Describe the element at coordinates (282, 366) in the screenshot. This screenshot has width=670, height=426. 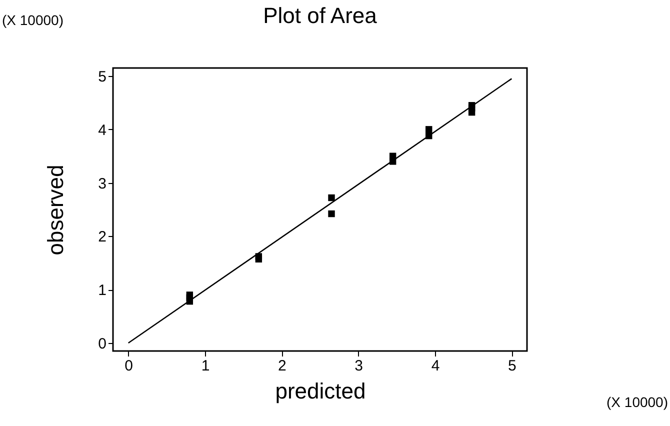
I see `x-tick-label: 2` at that location.